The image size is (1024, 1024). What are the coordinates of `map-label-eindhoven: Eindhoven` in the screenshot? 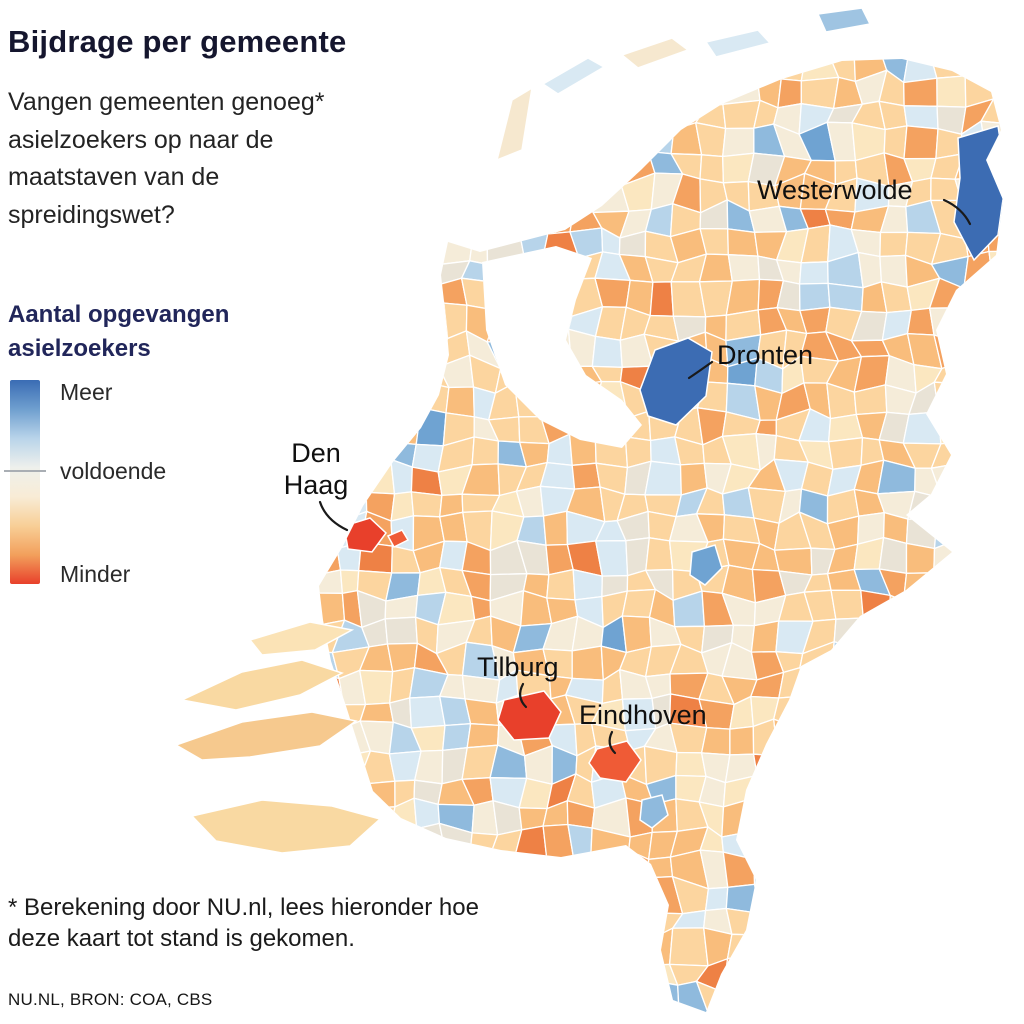 It's located at (643, 715).